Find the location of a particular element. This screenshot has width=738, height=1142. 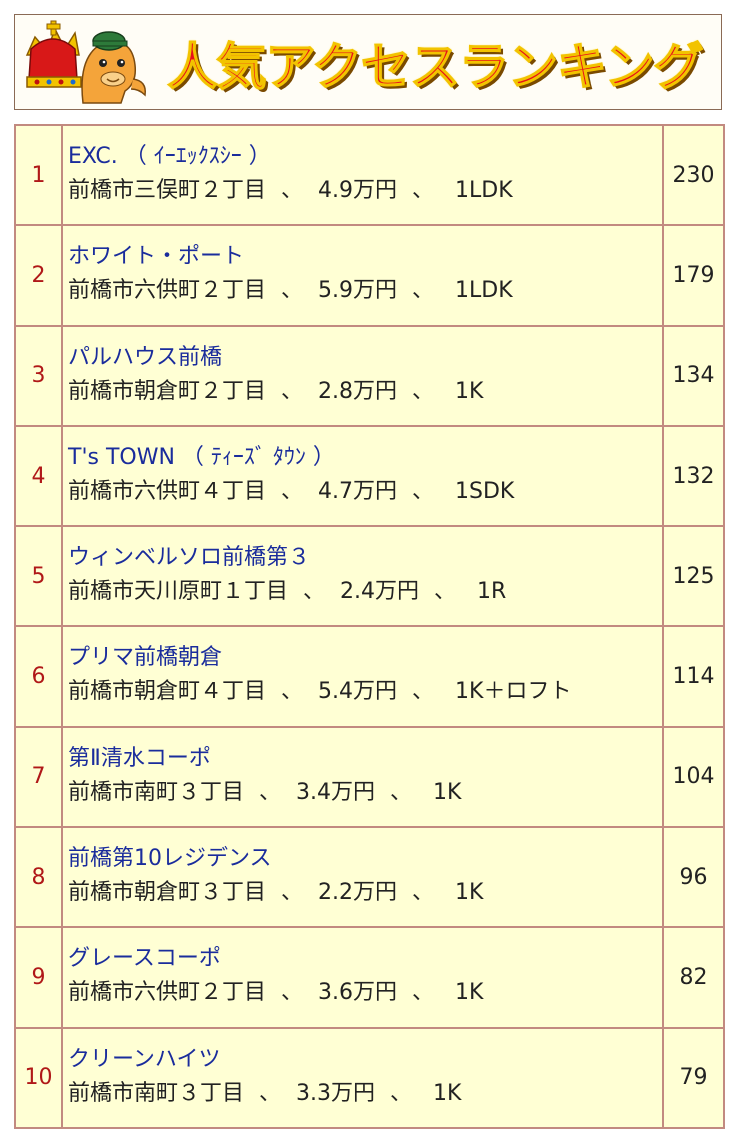

rank-number: 3 is located at coordinates (38, 375).